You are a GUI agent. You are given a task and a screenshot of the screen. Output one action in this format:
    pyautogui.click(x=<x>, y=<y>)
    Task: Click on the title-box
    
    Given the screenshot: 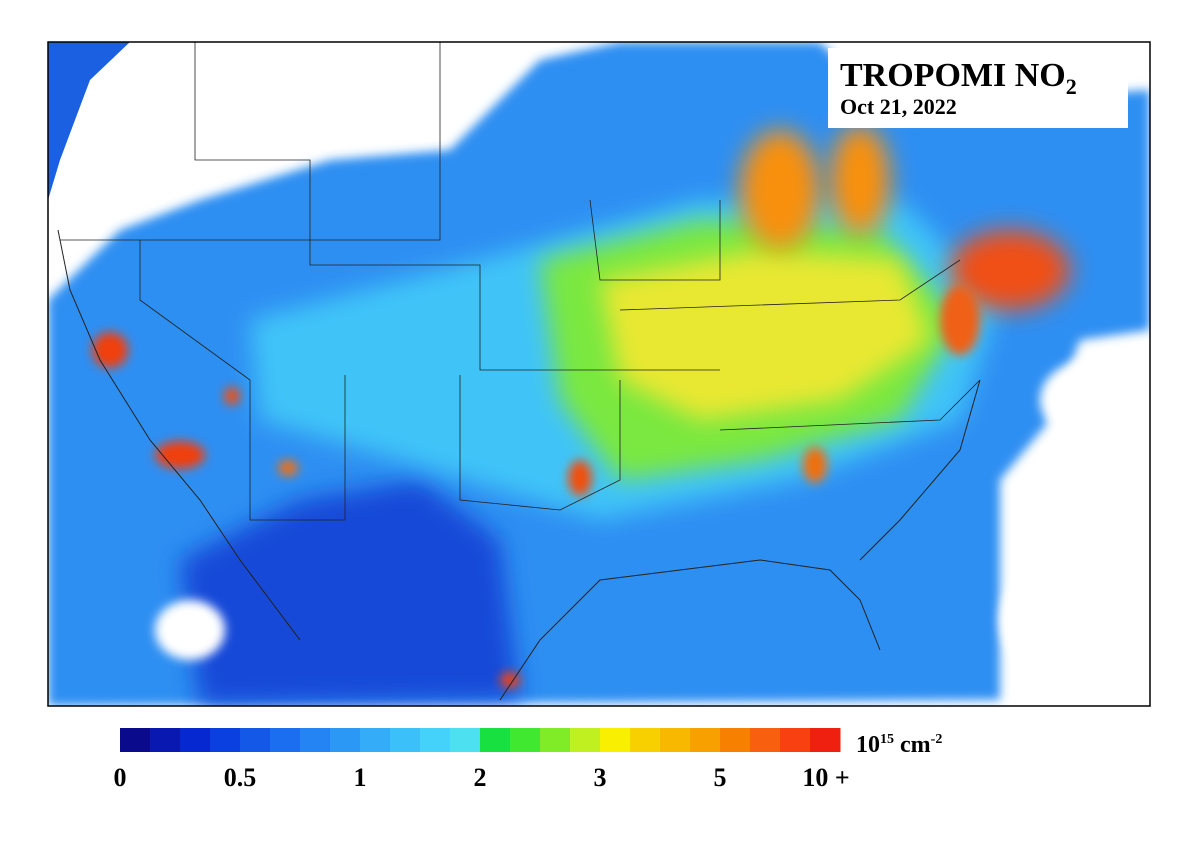 What is the action you would take?
    pyautogui.click(x=978, y=88)
    